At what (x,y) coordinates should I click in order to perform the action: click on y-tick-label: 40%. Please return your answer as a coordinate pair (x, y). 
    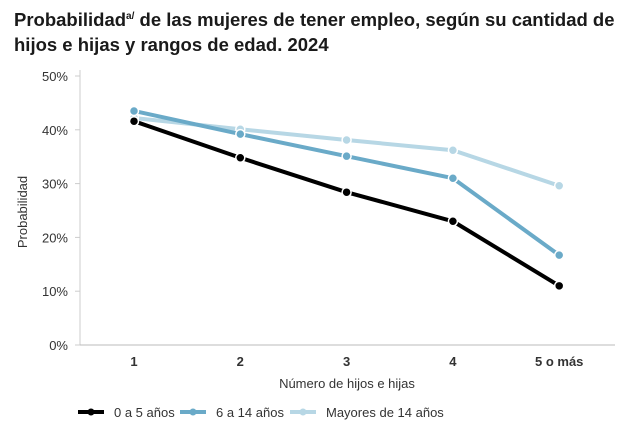
    Looking at the image, I should click on (55, 130).